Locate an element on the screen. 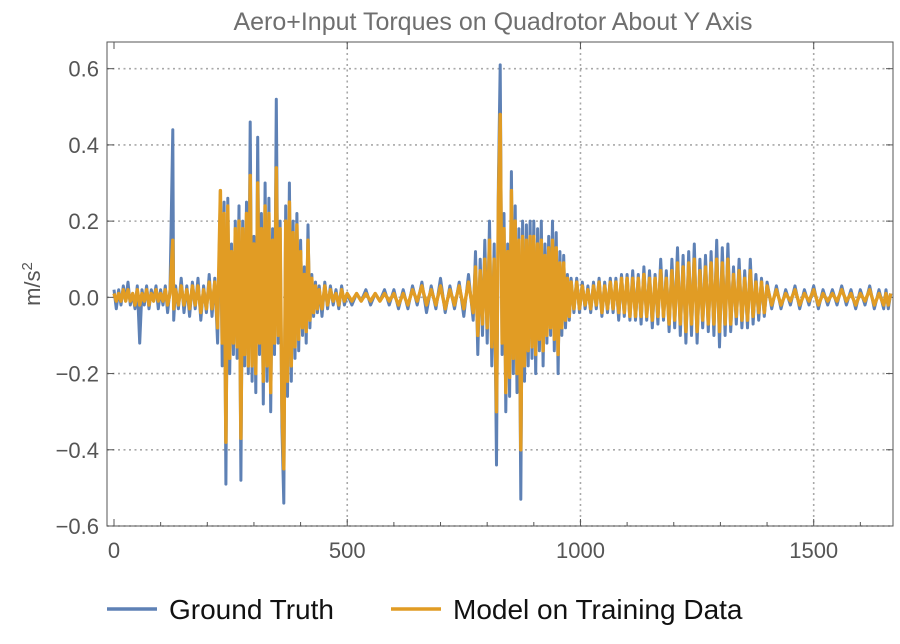 Image resolution: width=900 pixels, height=644 pixels. x-tick-label: 1000 is located at coordinates (580, 550).